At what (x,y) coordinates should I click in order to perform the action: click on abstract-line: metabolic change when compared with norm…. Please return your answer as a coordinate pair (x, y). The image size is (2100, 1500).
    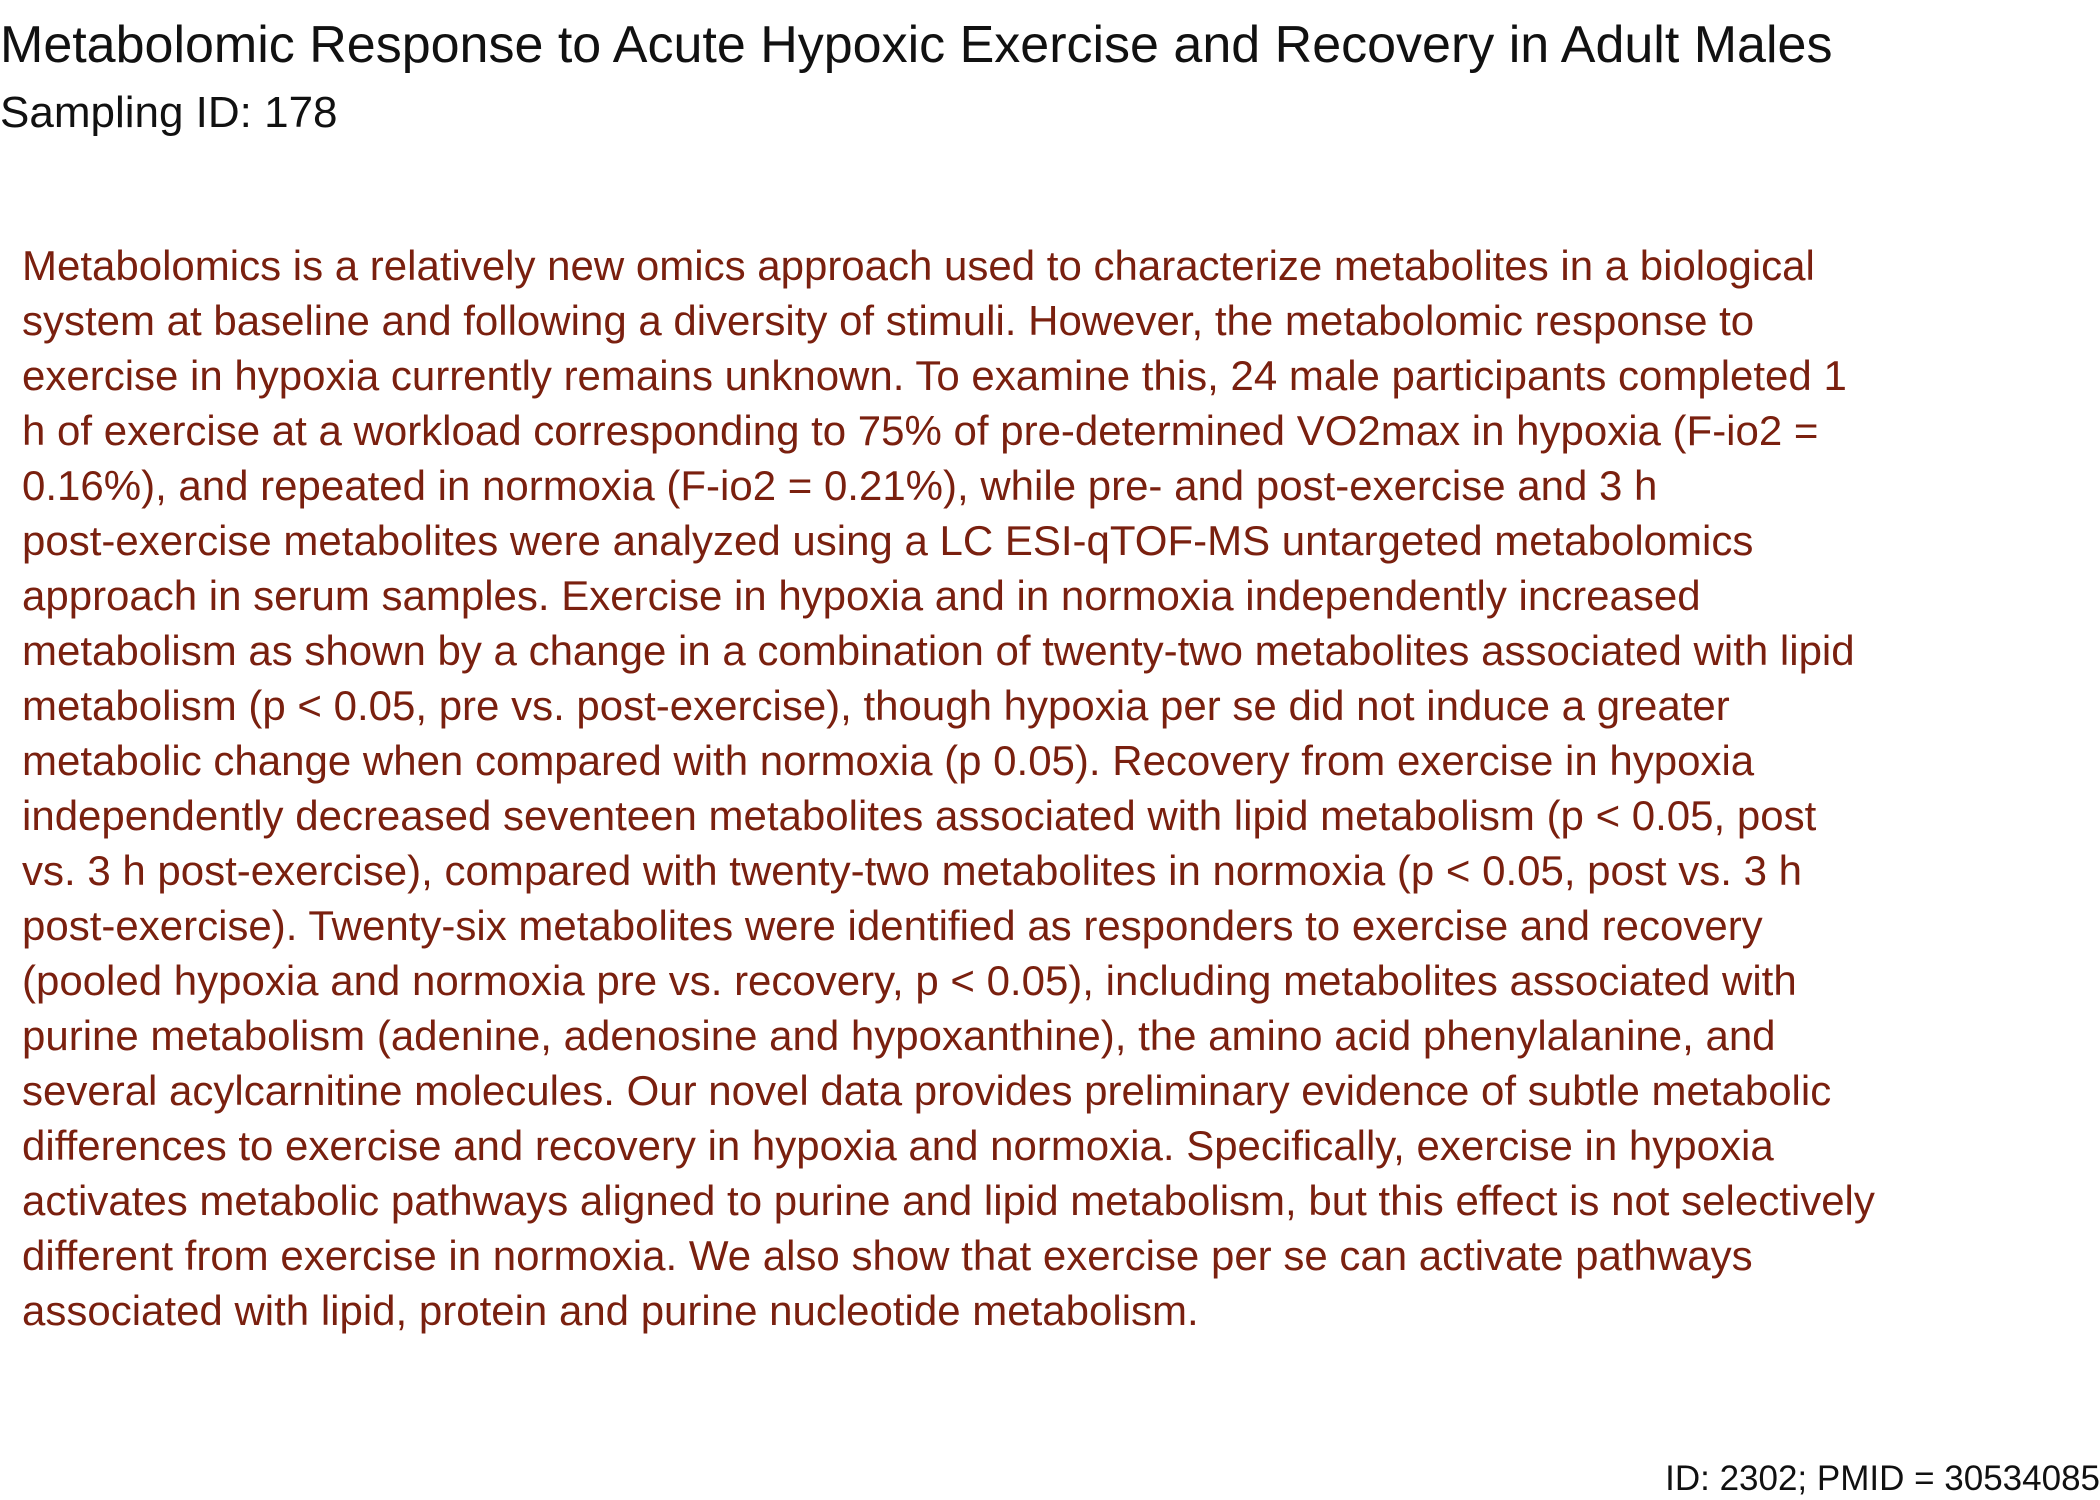
    Looking at the image, I should click on (888, 760).